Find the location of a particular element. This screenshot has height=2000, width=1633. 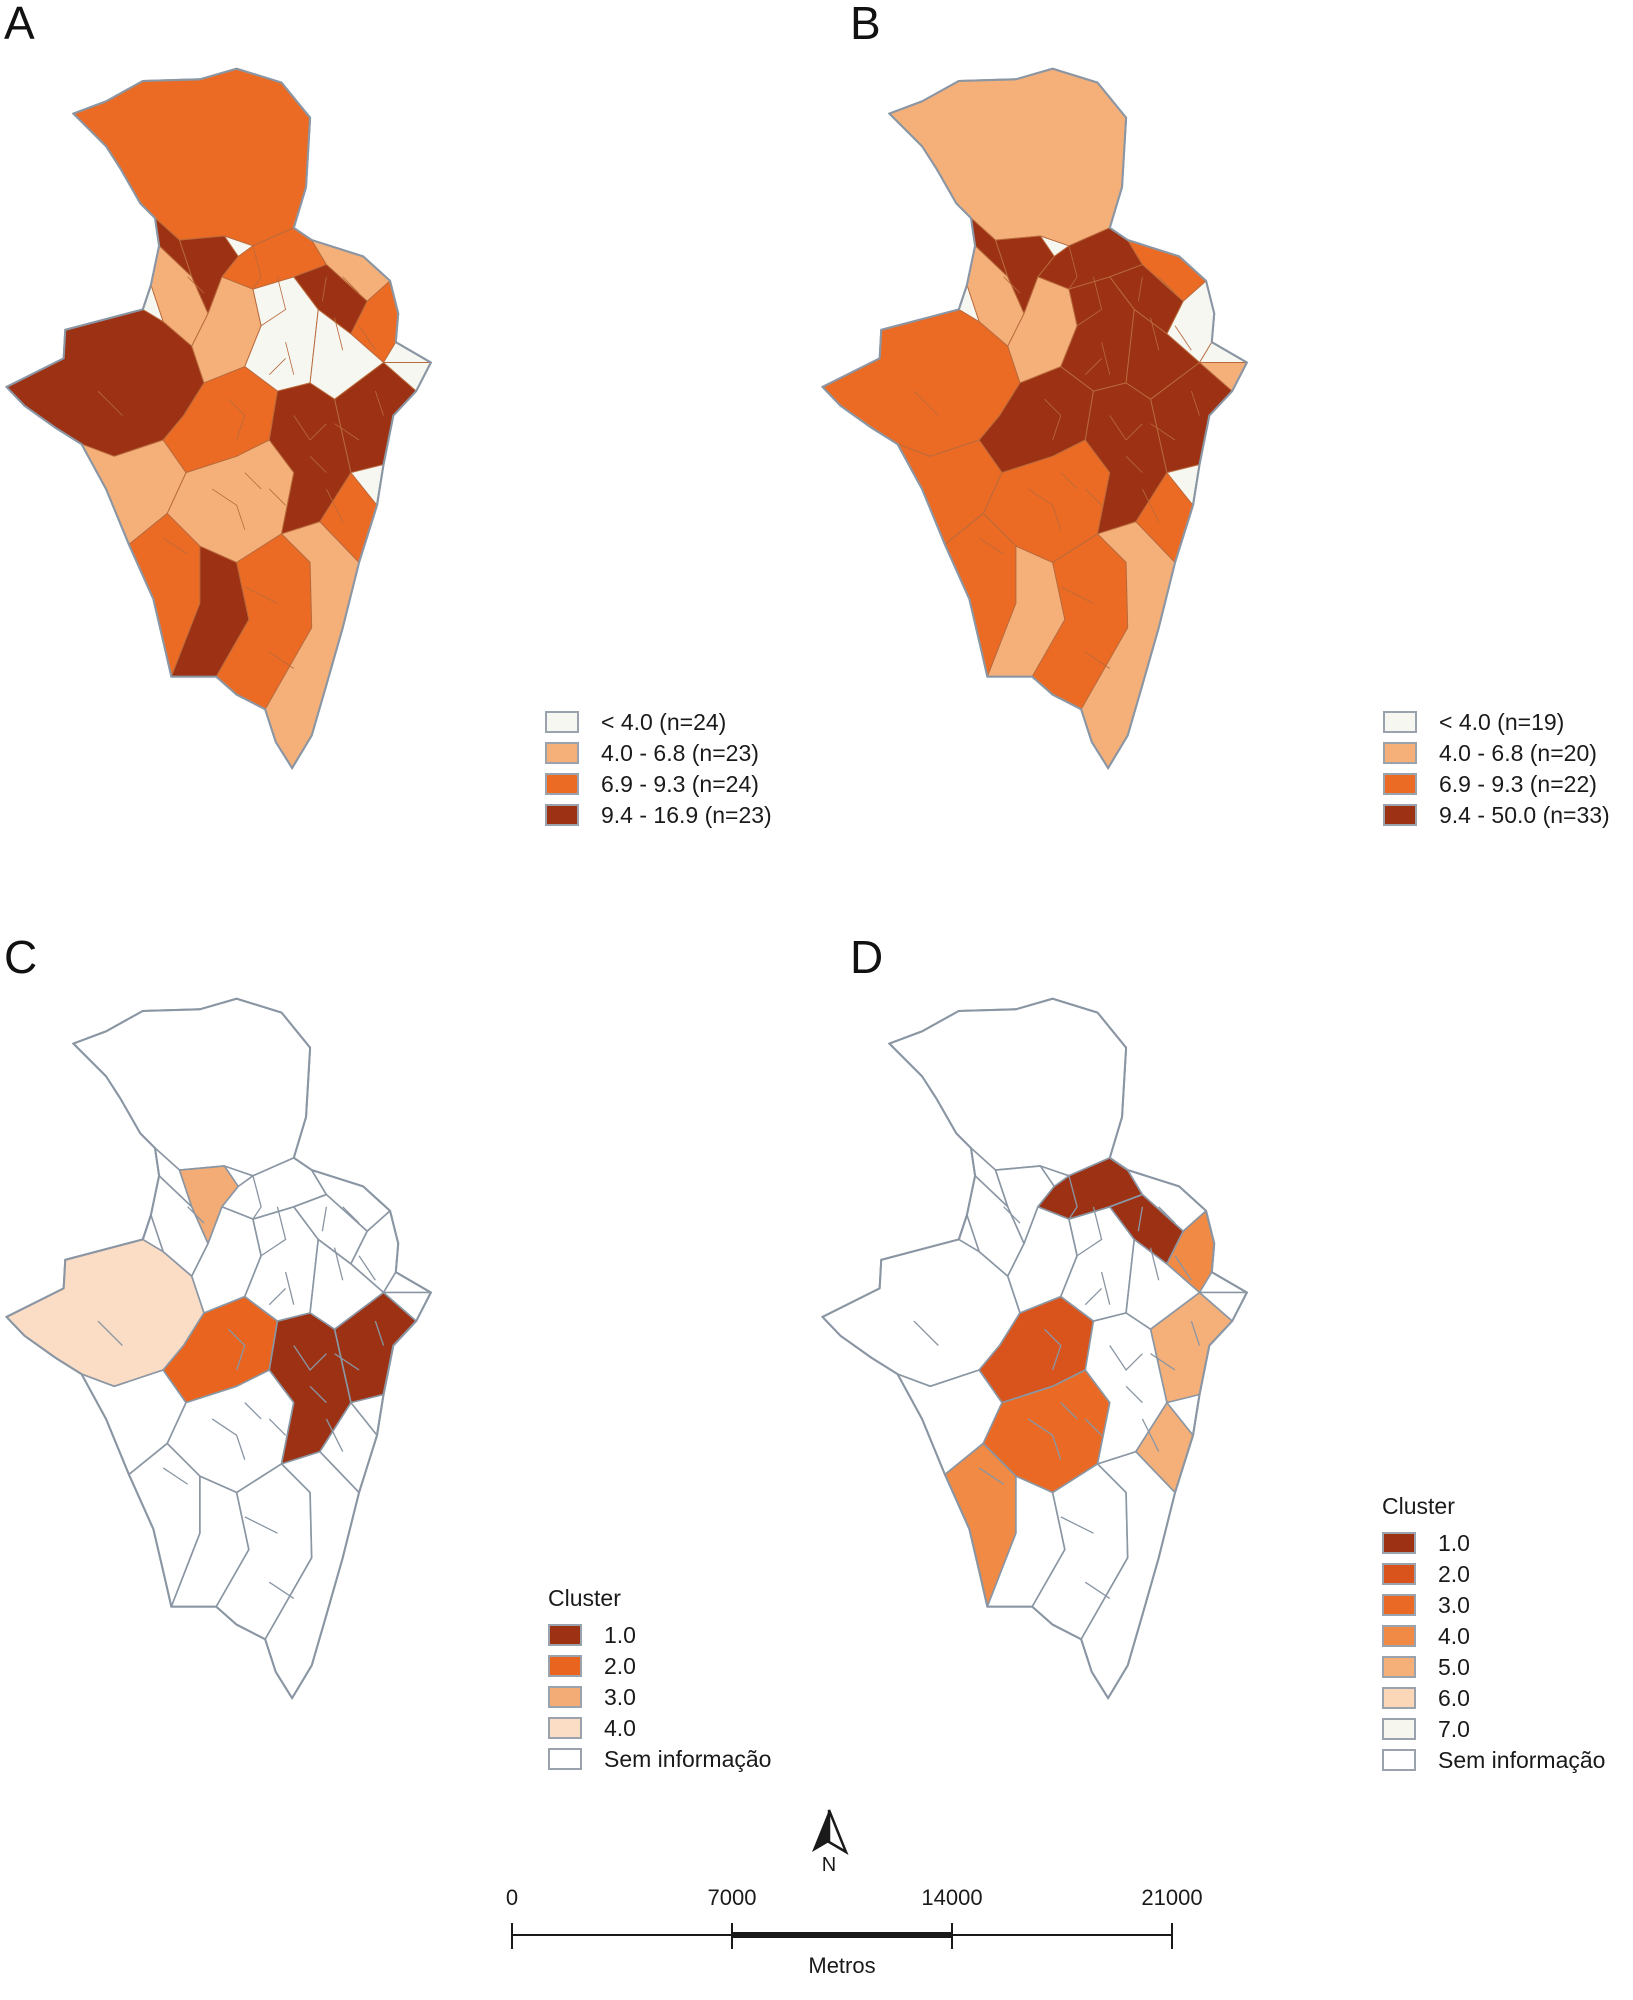

legend-item: 4.0 is located at coordinates (592, 1728).